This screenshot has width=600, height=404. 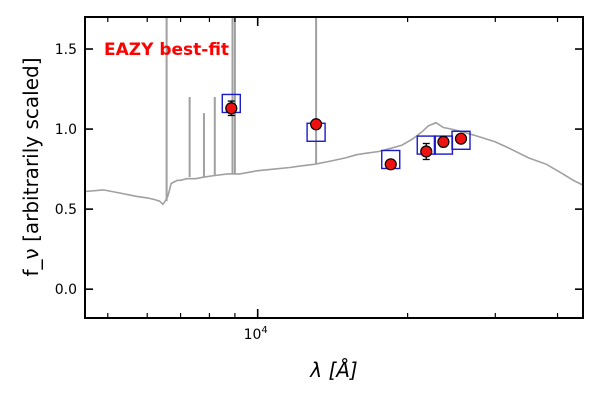 I want to click on x-axis-label: λ [Å], so click(x=333, y=370).